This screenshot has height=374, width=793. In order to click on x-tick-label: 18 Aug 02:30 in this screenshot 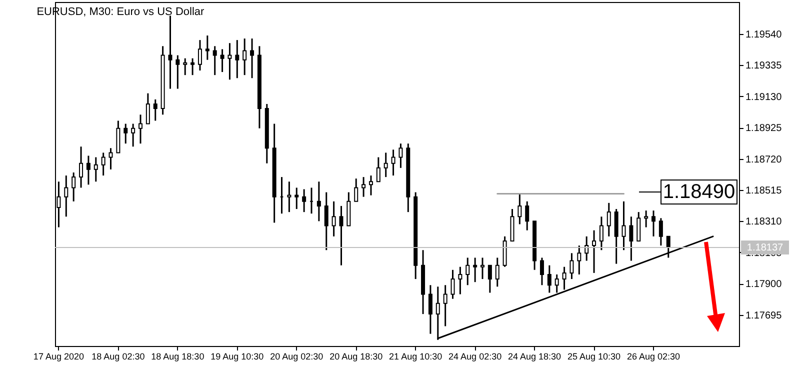, I will do `click(118, 357)`.